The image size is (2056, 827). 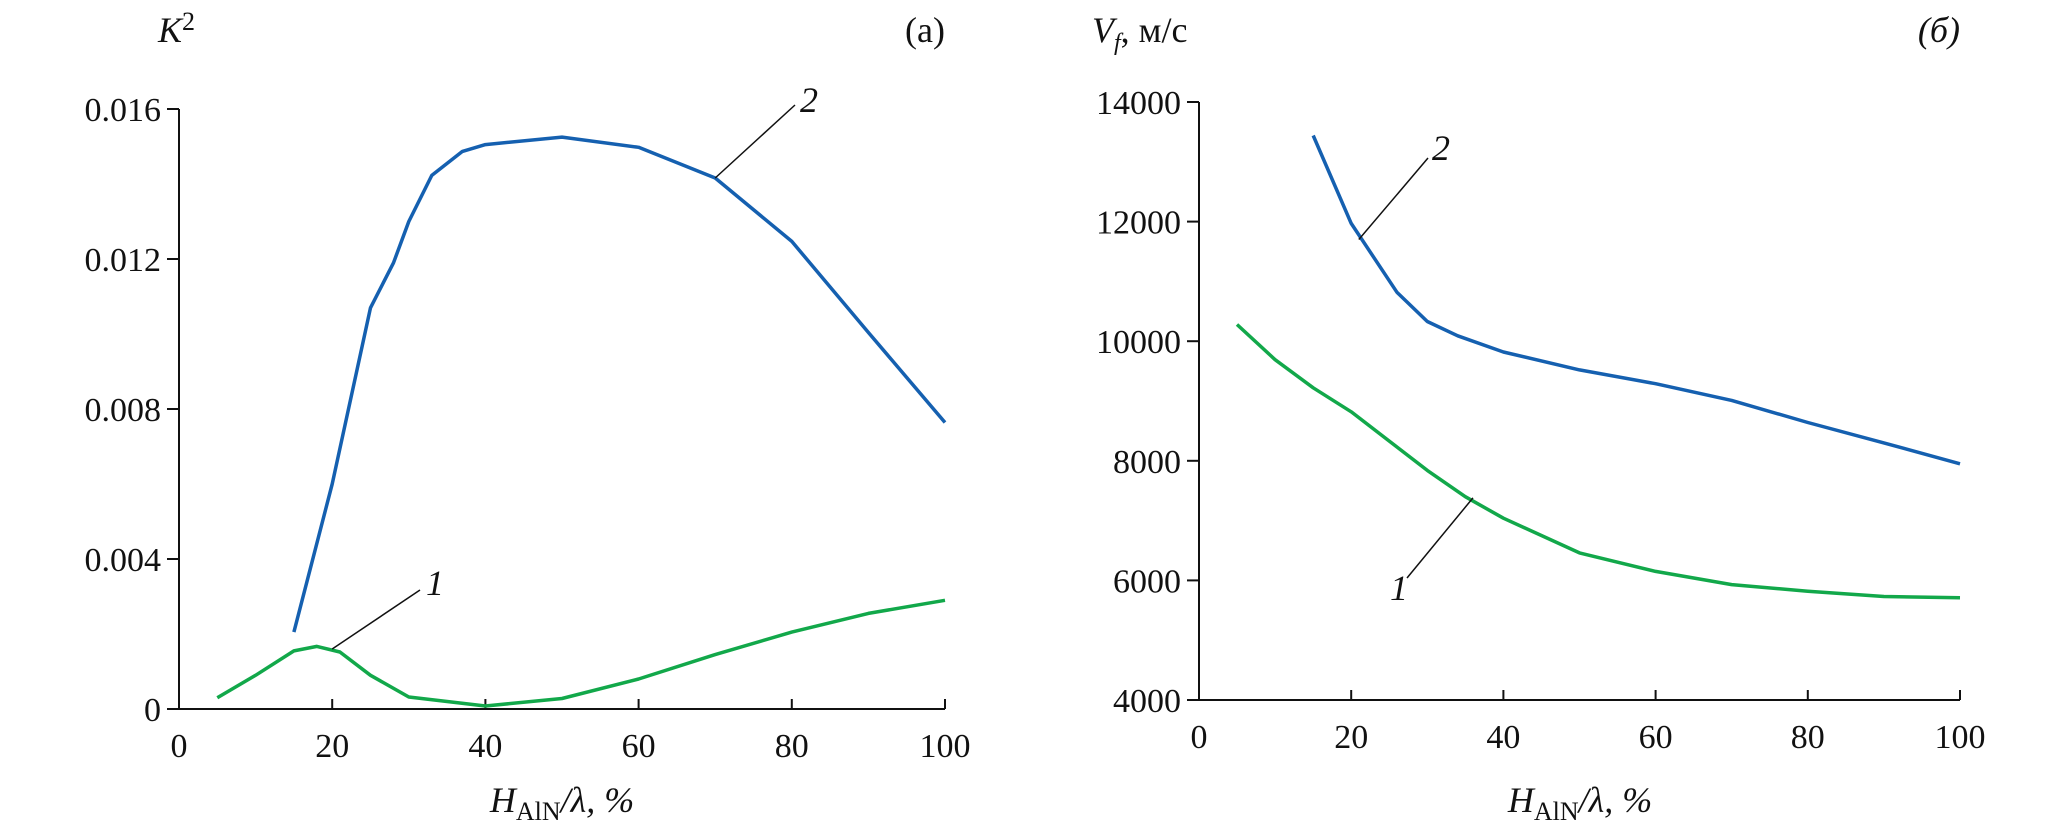 What do you see at coordinates (1138, 342) in the screenshot?
I see `y-tick-label: 10000` at bounding box center [1138, 342].